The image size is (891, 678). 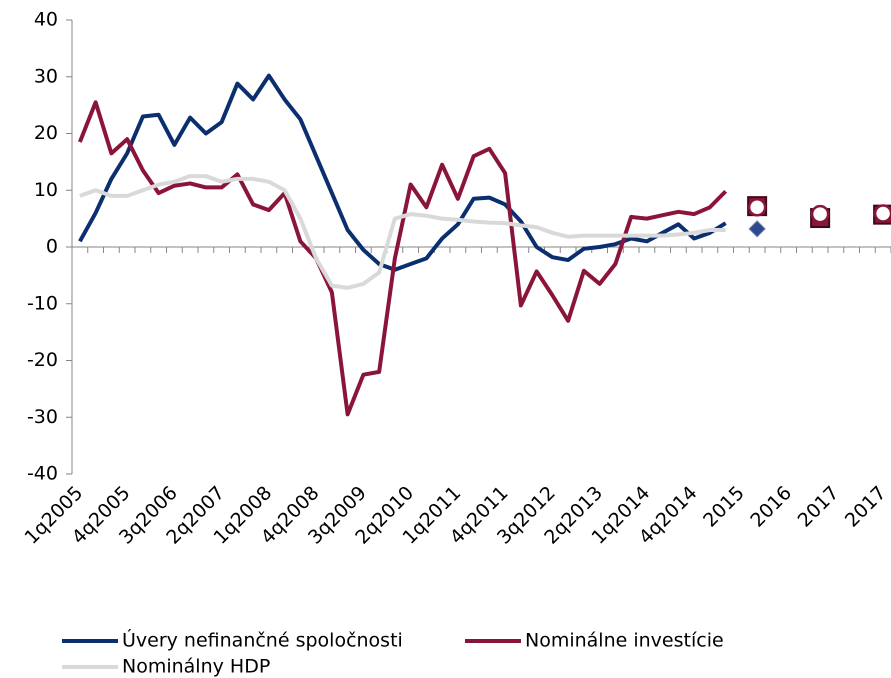 I want to click on y-tick-label: 40, so click(x=46, y=20).